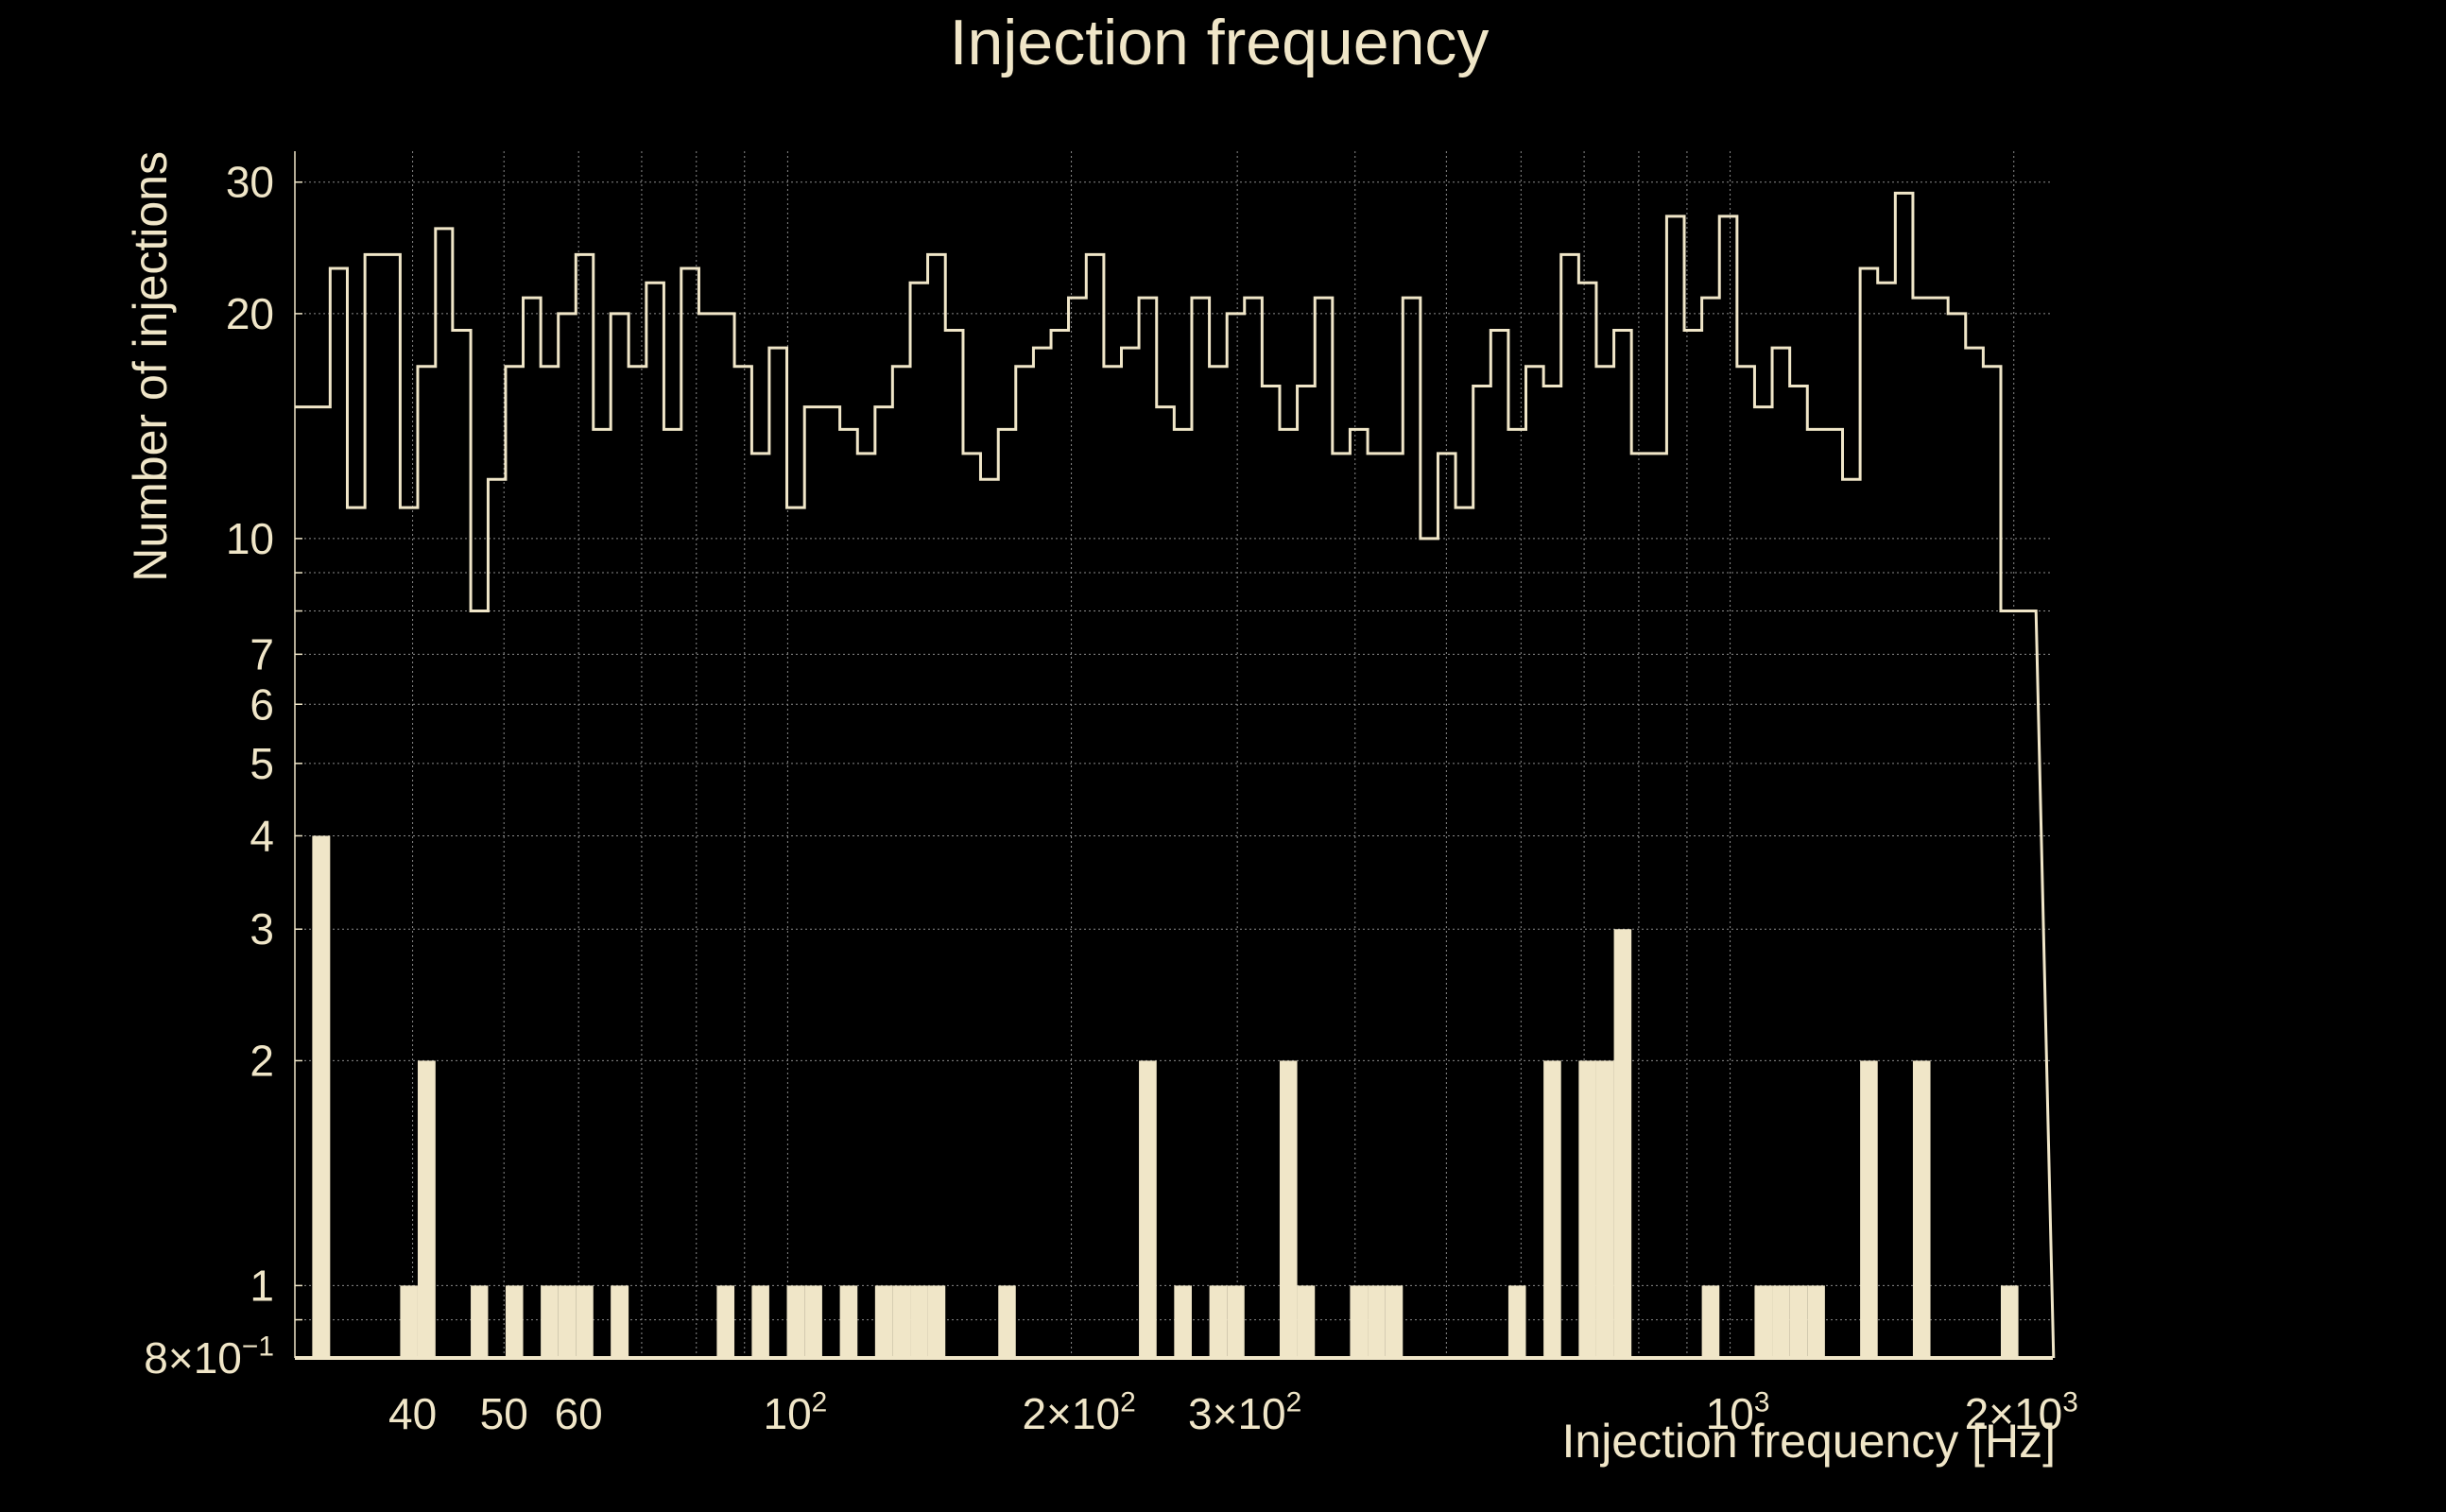 The height and width of the screenshot is (1512, 2446). I want to click on y-tick-label: 20, so click(250, 313).